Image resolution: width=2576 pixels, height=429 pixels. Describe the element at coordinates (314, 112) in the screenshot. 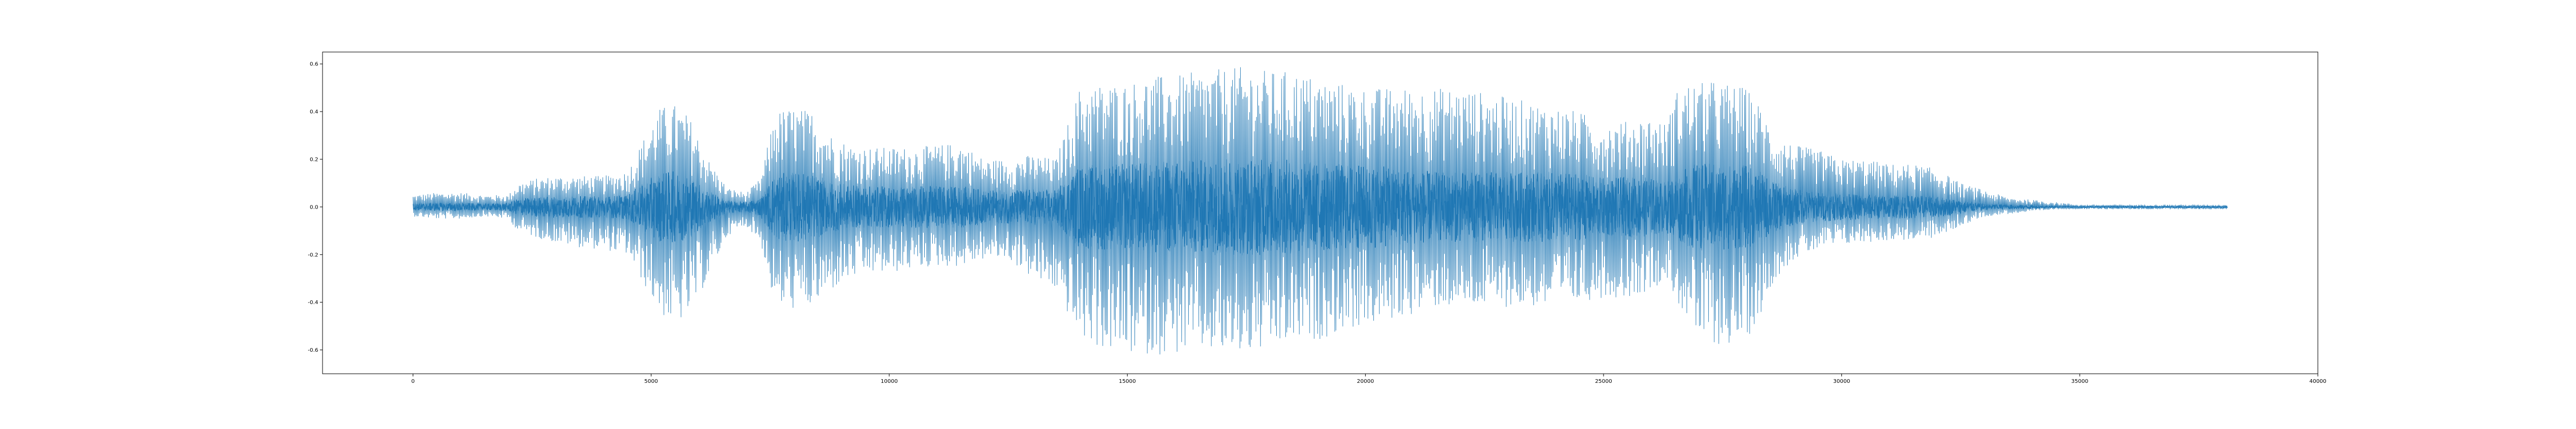

I see `y-tick-label: 0.4` at that location.